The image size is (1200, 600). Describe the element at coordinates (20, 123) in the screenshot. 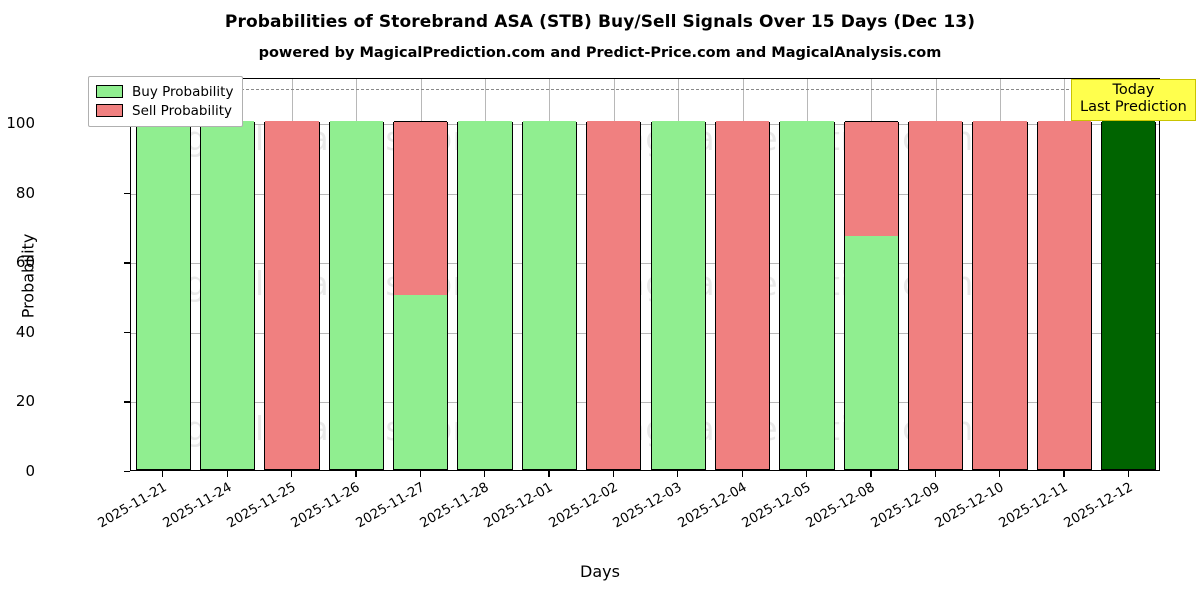

I see `y-tick-label: 100` at that location.